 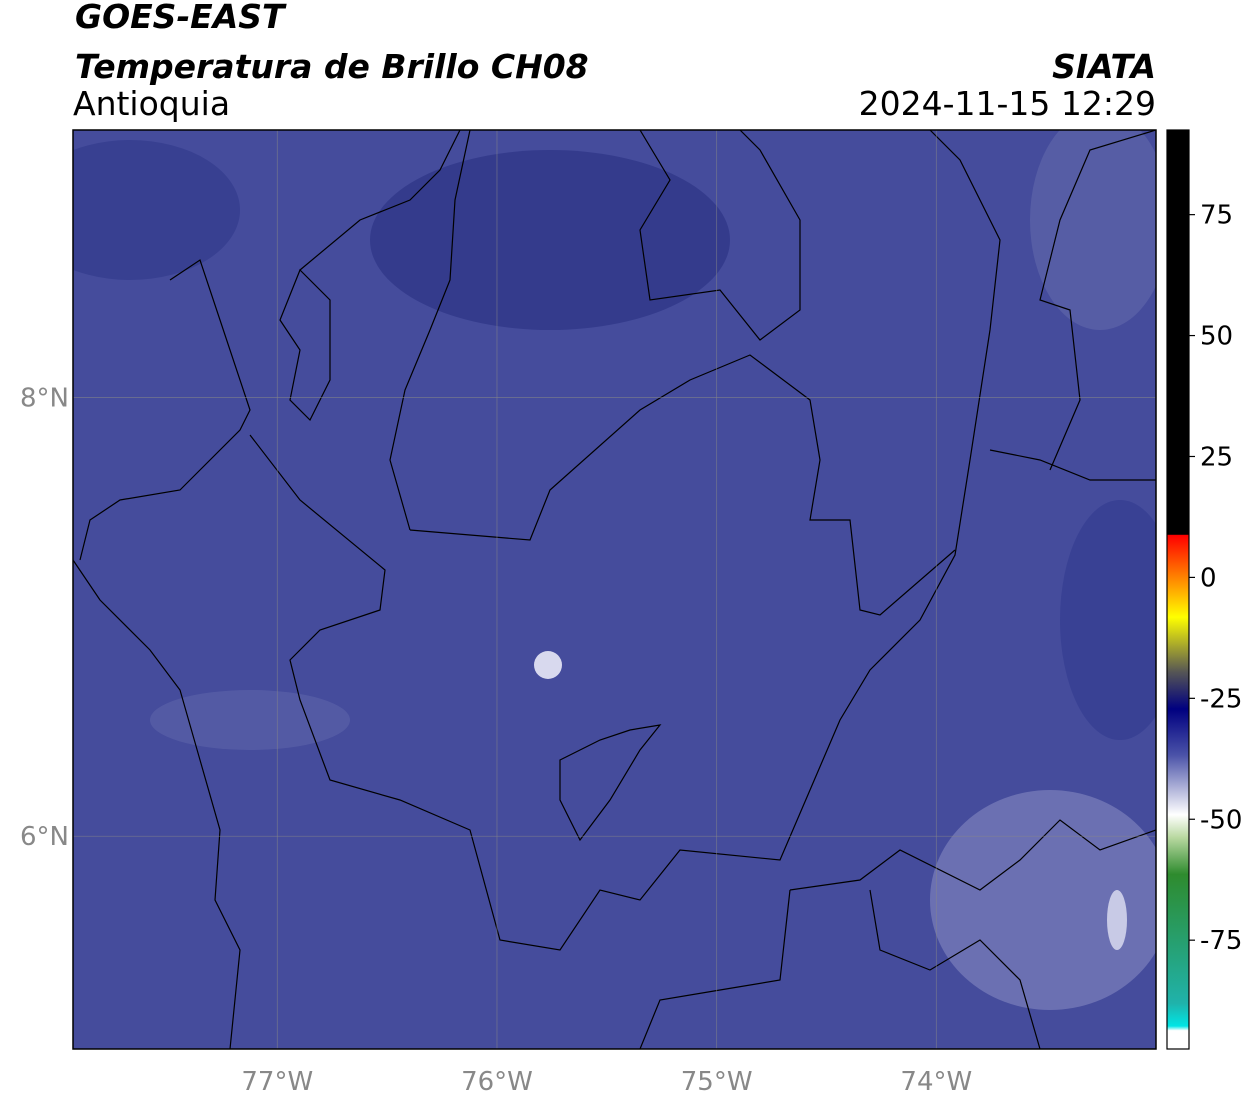 What do you see at coordinates (1221, 941) in the screenshot?
I see `colorbar-tick-label: -75` at bounding box center [1221, 941].